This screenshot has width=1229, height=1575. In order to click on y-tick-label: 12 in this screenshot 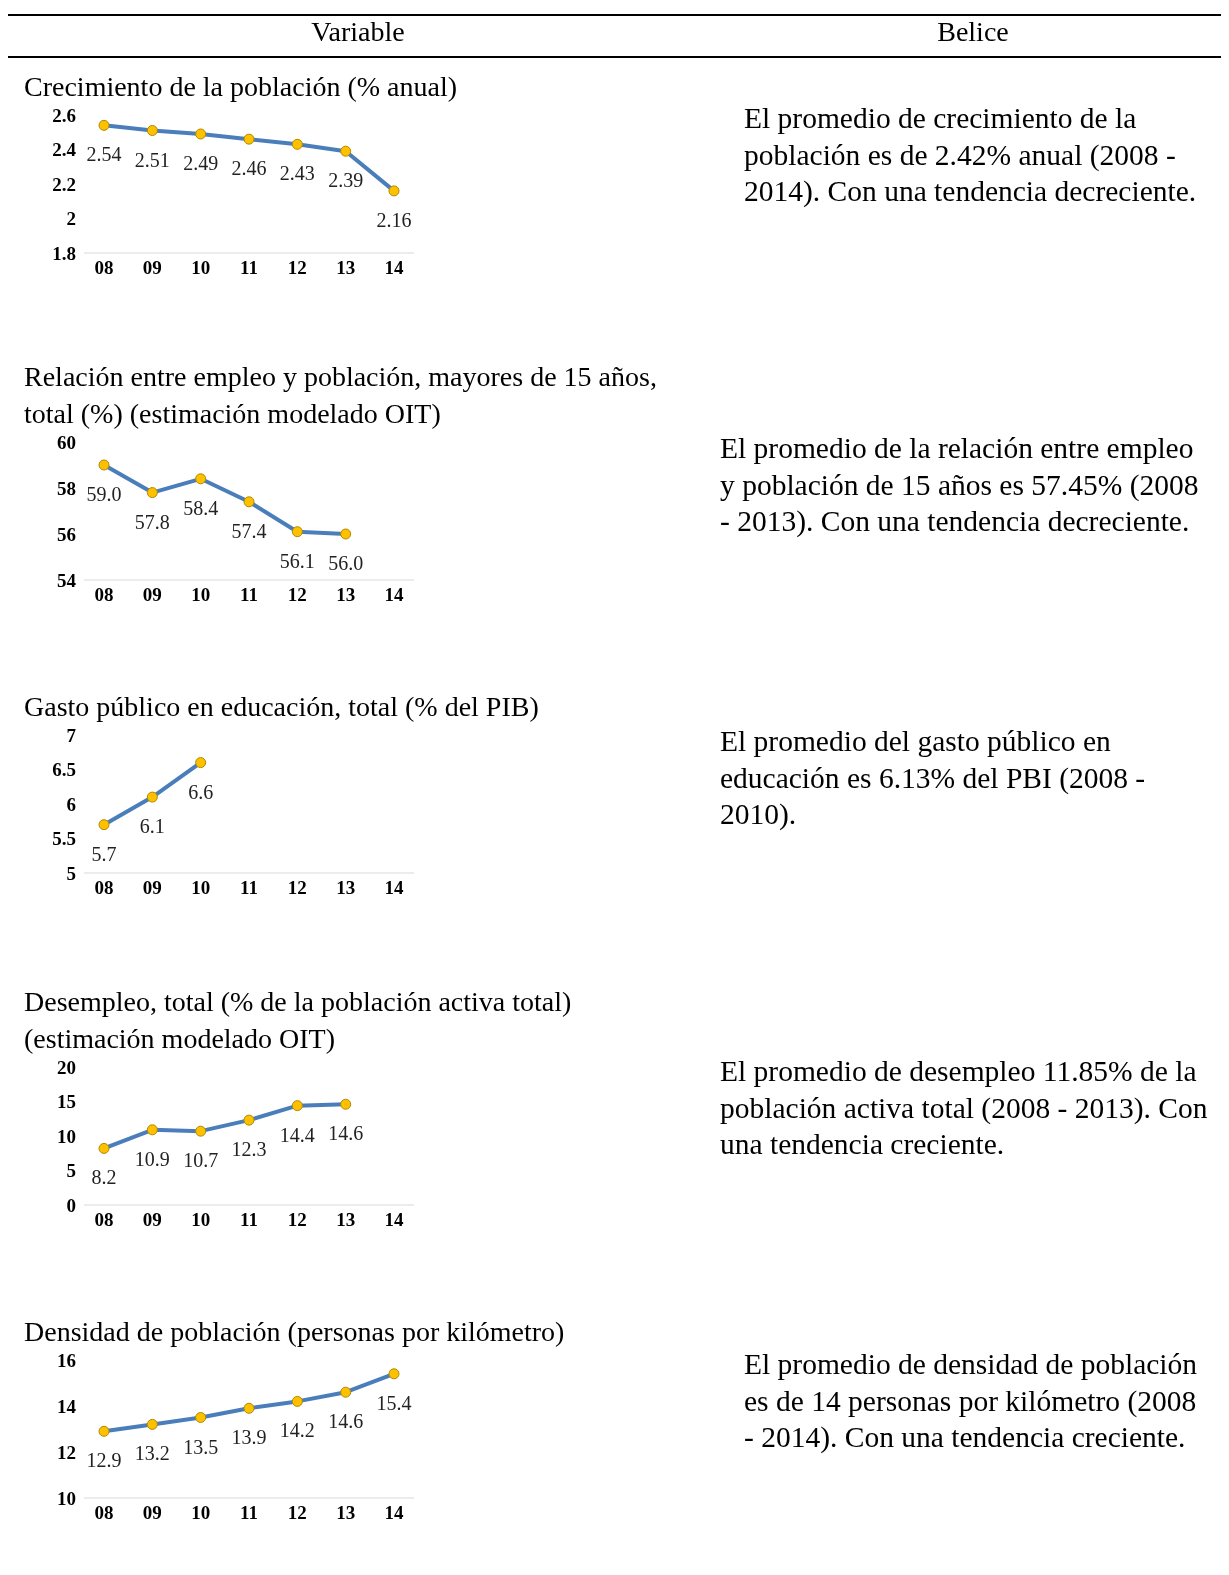, I will do `click(66, 1452)`.